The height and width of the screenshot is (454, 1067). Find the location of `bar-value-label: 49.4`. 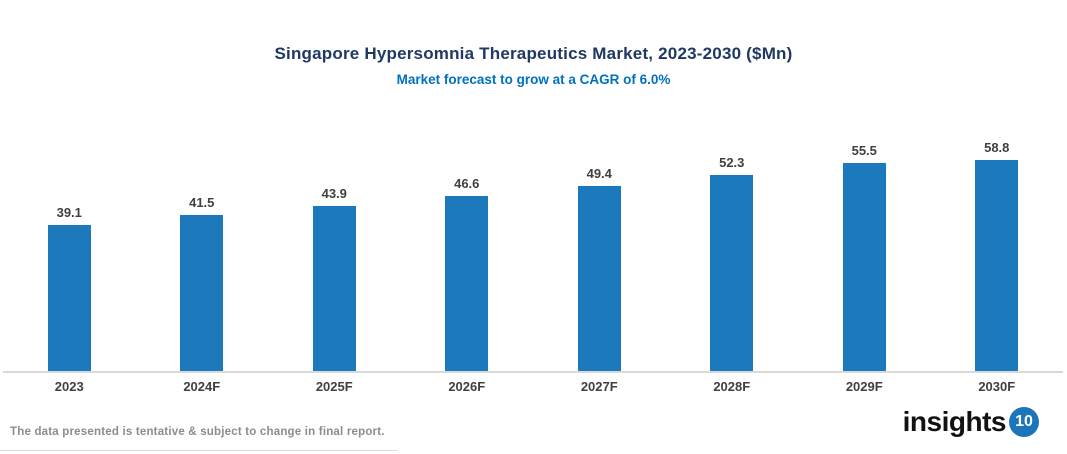

bar-value-label: 49.4 is located at coordinates (599, 173).